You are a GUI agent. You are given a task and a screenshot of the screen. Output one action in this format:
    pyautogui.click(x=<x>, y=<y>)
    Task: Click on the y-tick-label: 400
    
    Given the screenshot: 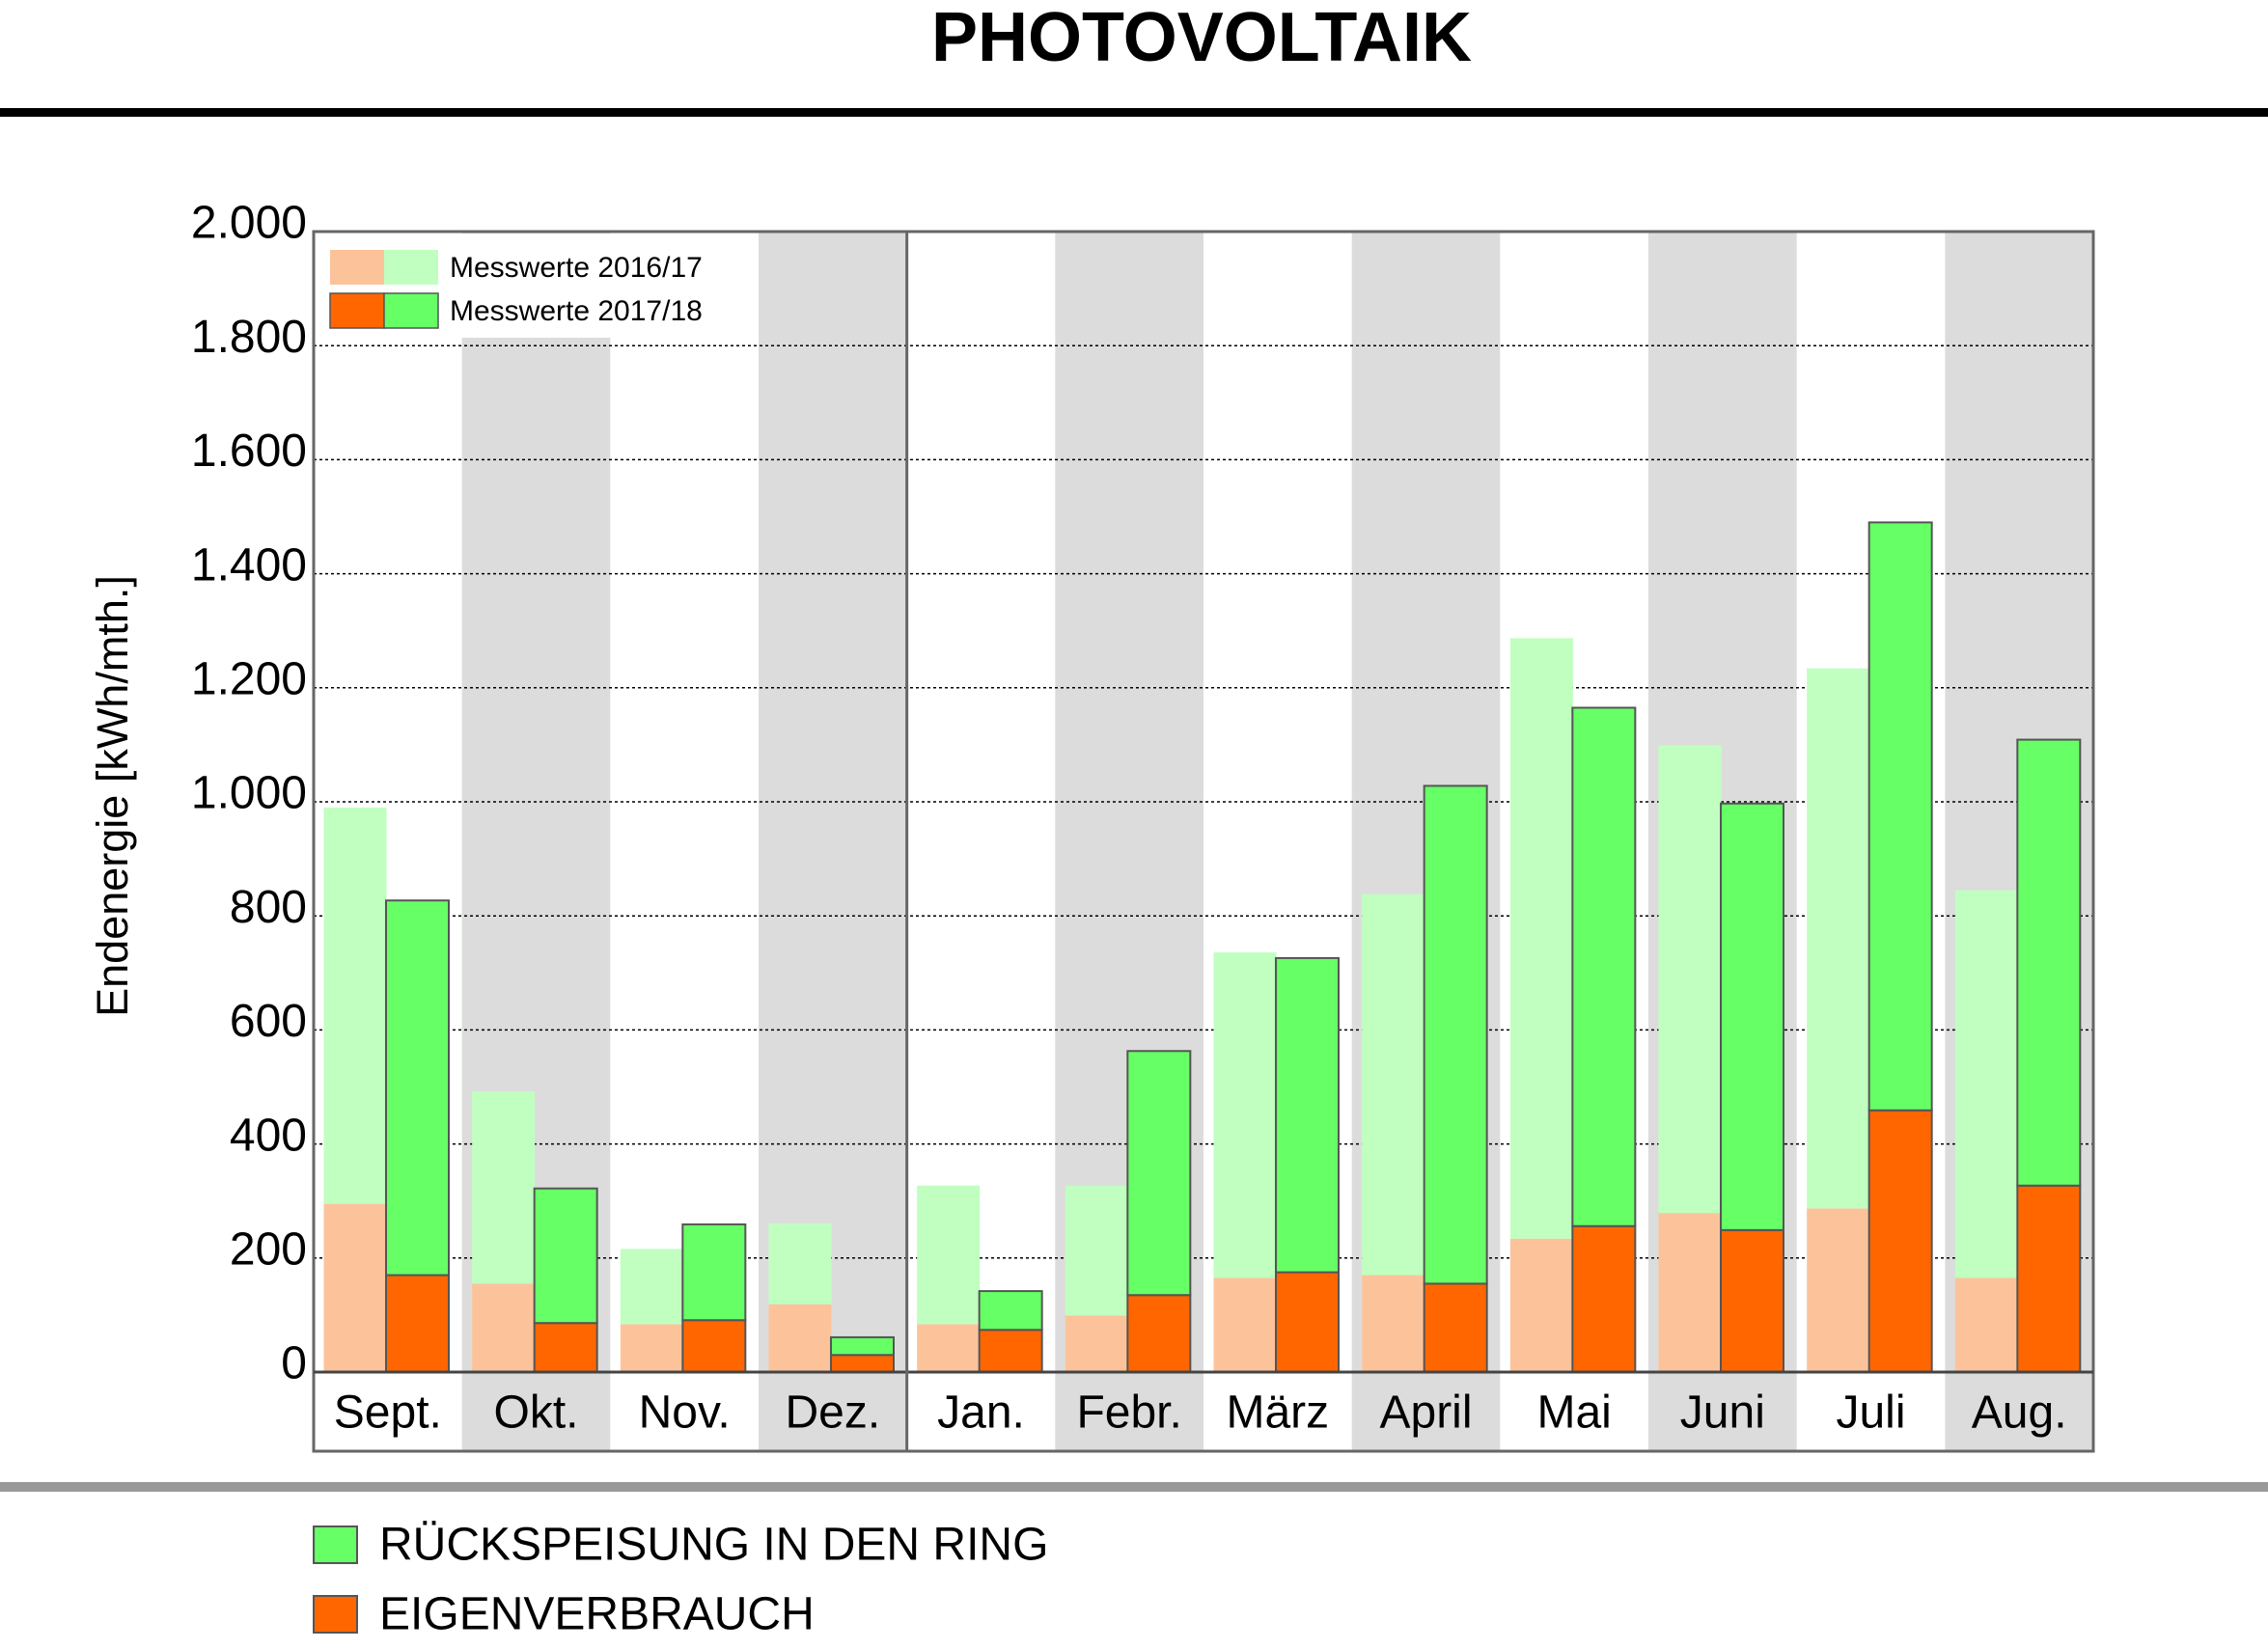 What is the action you would take?
    pyautogui.click(x=268, y=1135)
    